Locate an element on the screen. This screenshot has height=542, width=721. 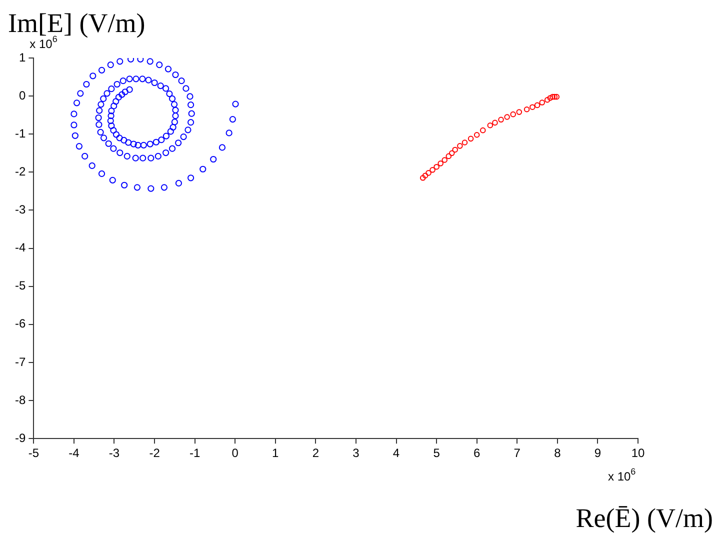
x-tick-label: 8 is located at coordinates (558, 453).